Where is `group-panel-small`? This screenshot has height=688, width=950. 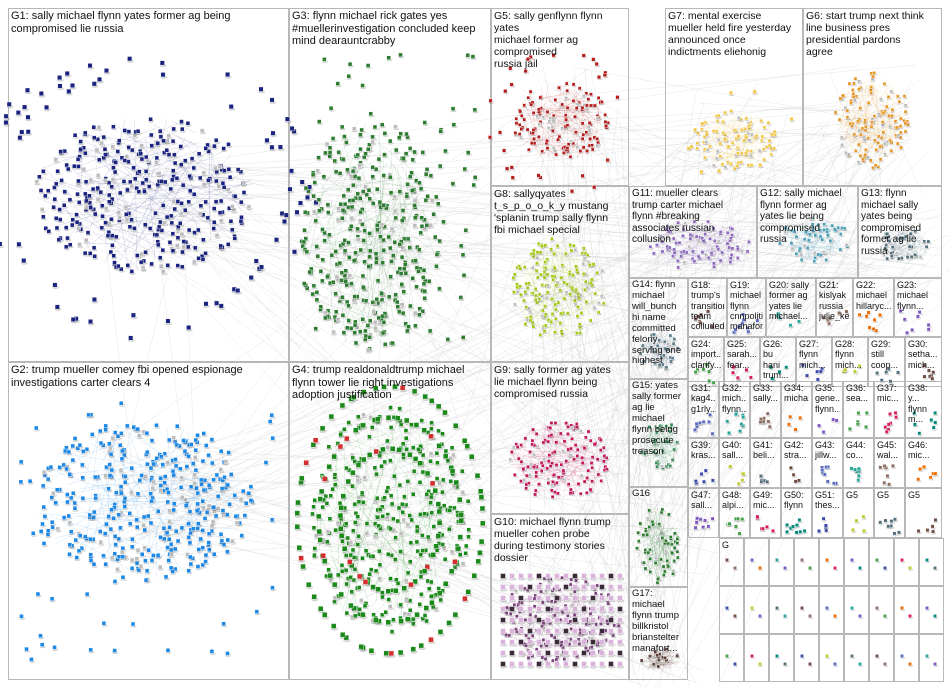
group-panel-small is located at coordinates (834, 307).